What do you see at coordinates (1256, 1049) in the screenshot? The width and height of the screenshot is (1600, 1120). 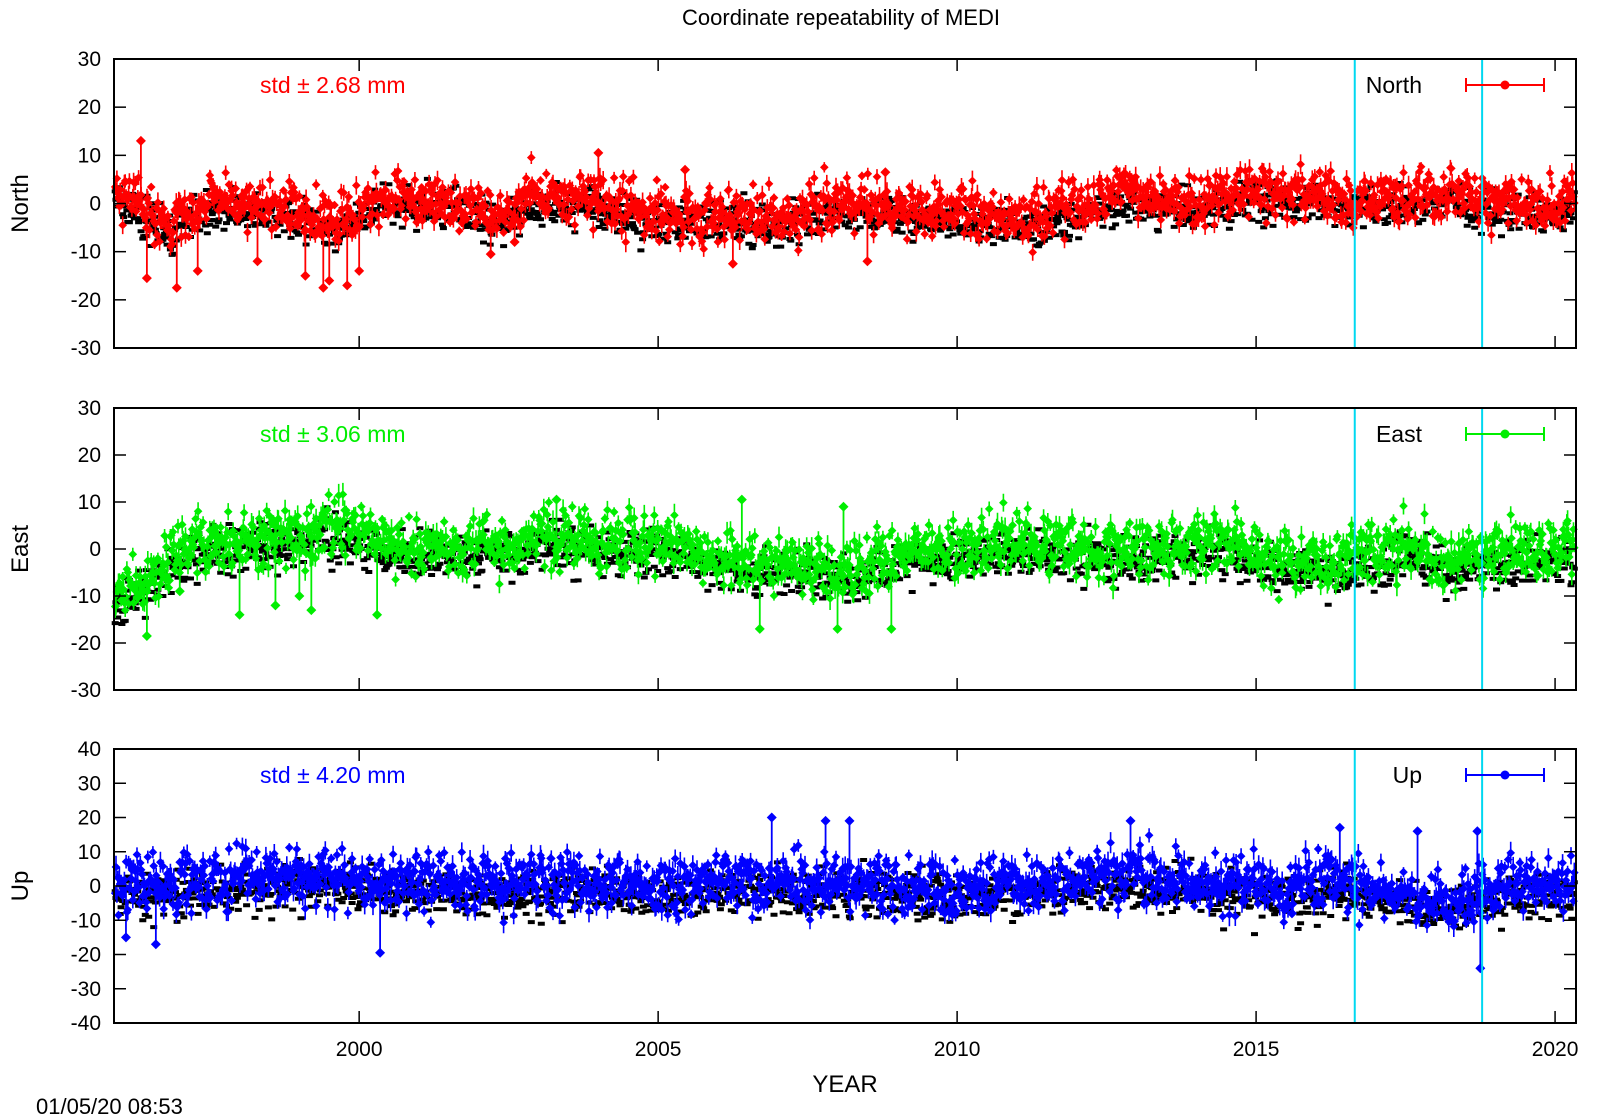 I see `x-tick-label: 2015` at bounding box center [1256, 1049].